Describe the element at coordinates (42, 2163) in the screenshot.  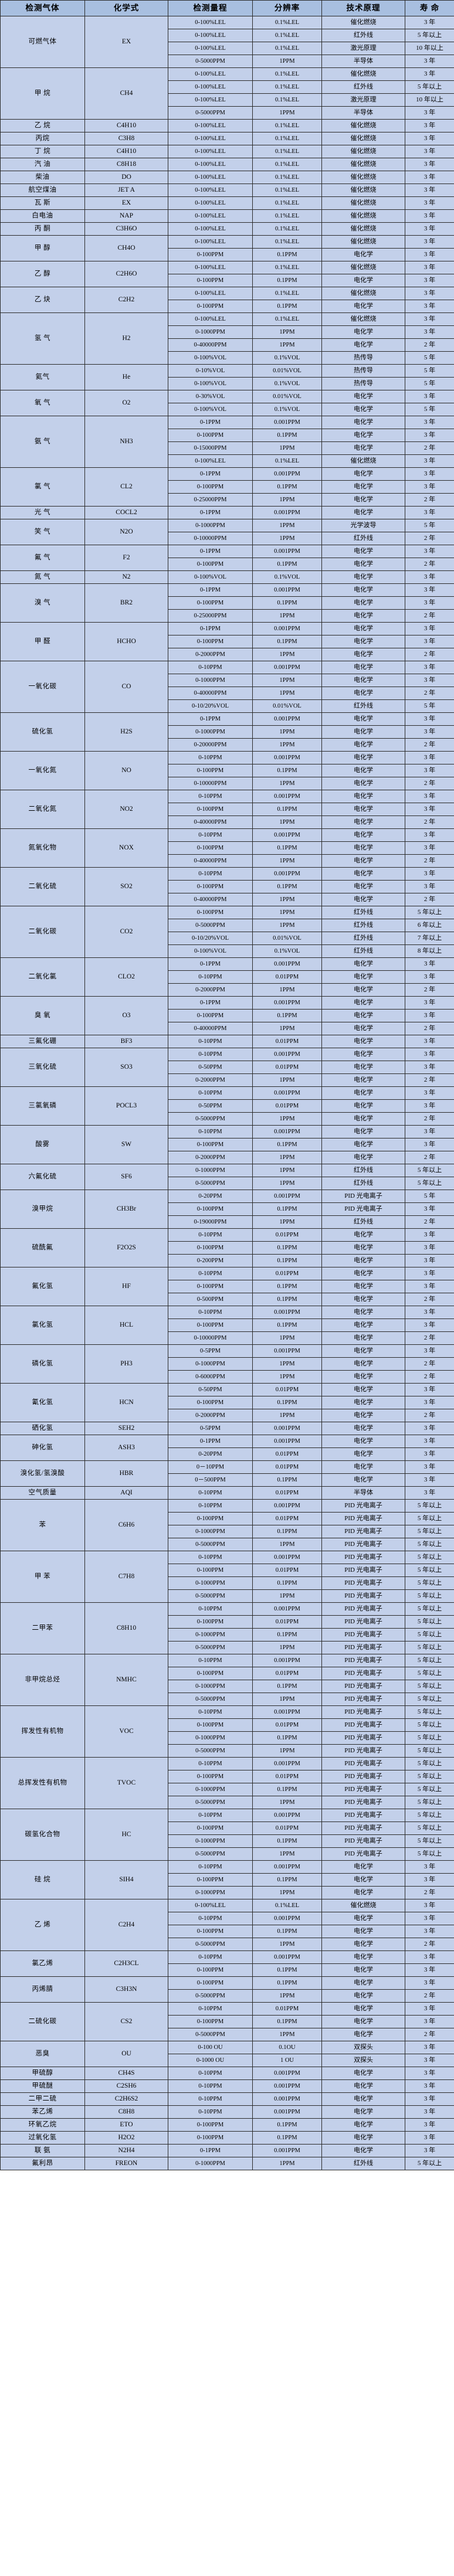
I see `cell-gas-name: 氟利昂` at that location.